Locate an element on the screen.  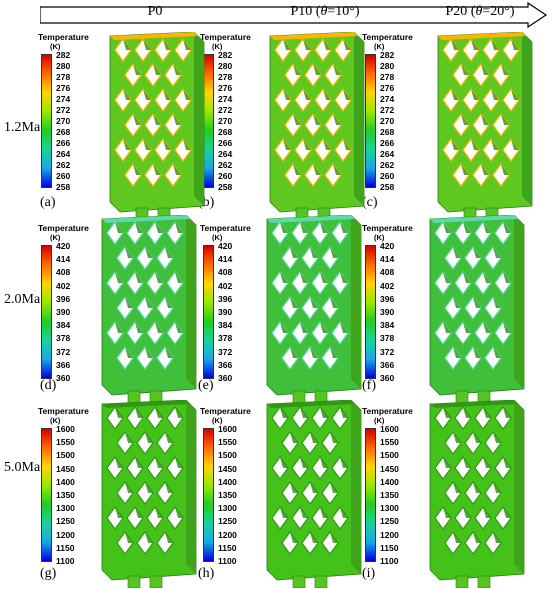
panel-letter-h: (h) is located at coordinates (206, 573).